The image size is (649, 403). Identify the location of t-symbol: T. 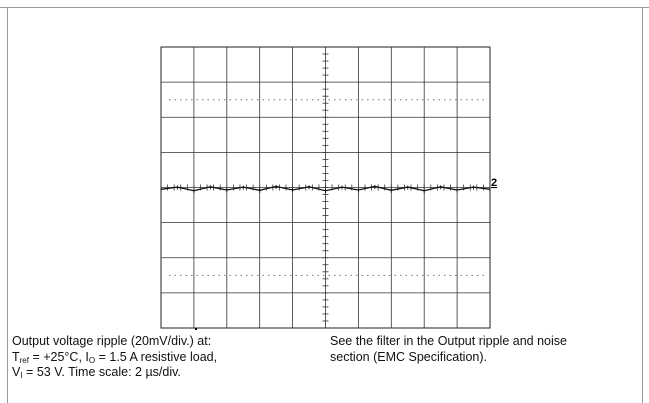
(16, 356).